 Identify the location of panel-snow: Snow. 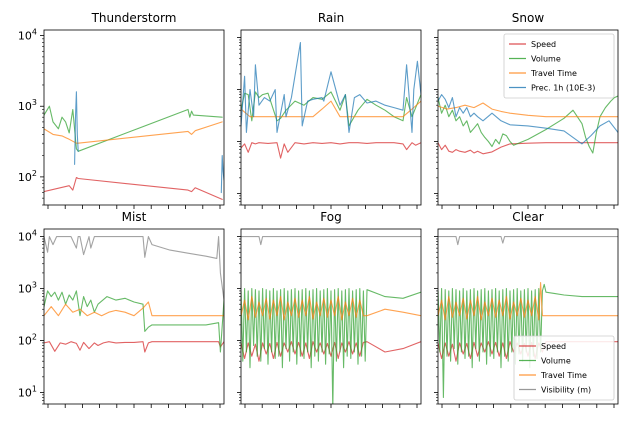
(526, 110).